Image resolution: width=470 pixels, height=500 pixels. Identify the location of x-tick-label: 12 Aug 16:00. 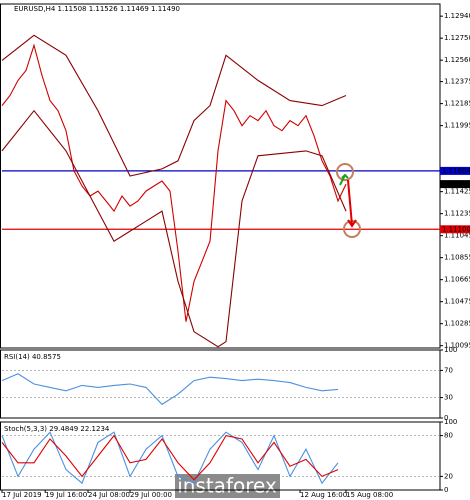
(323, 495).